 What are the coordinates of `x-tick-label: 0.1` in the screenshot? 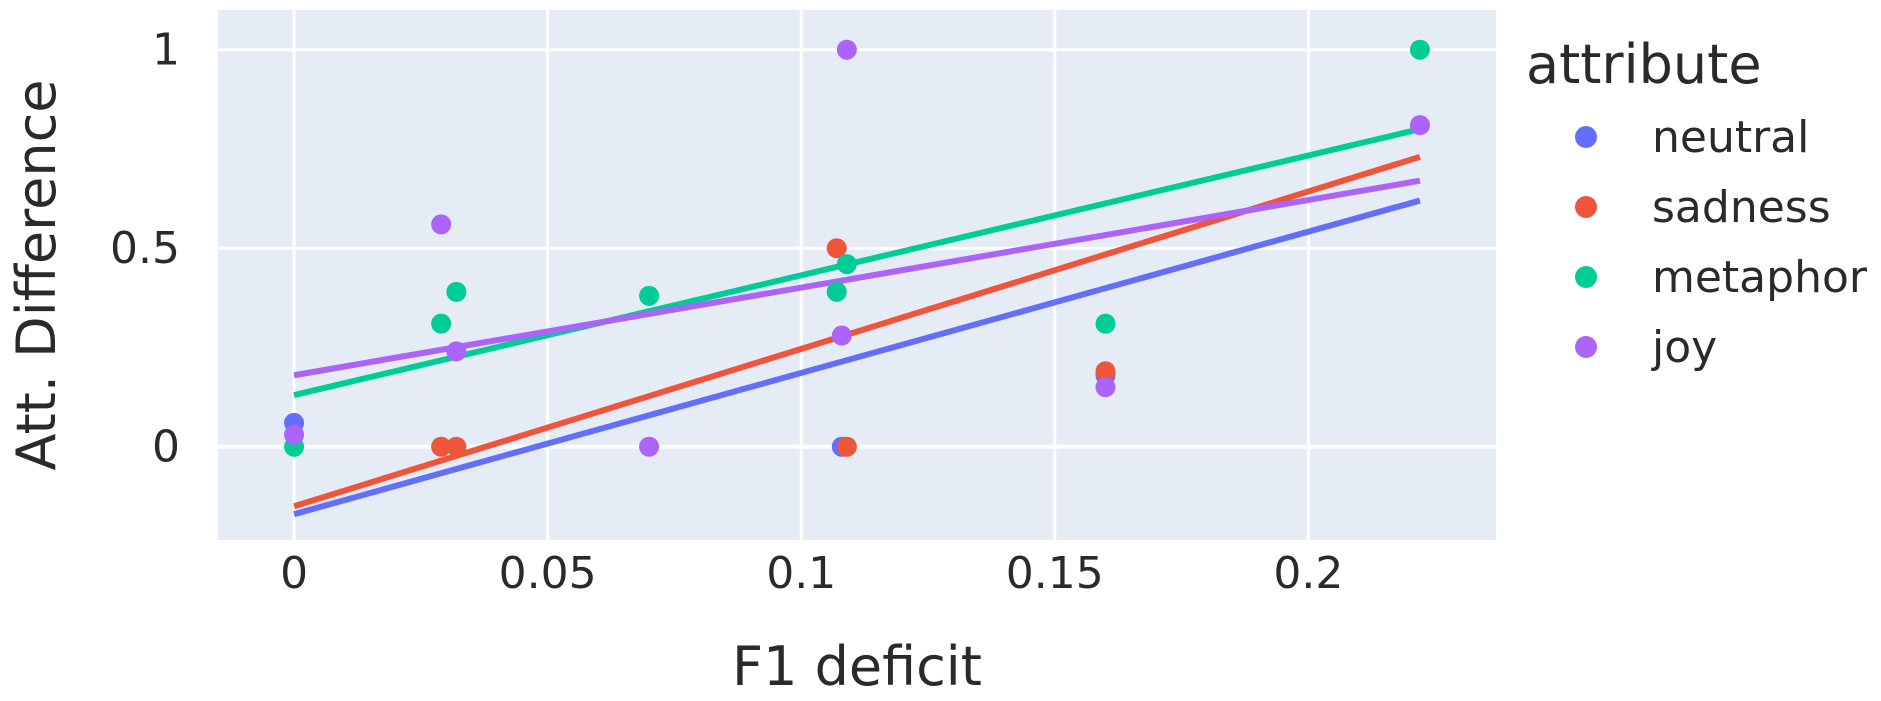 It's located at (801, 573).